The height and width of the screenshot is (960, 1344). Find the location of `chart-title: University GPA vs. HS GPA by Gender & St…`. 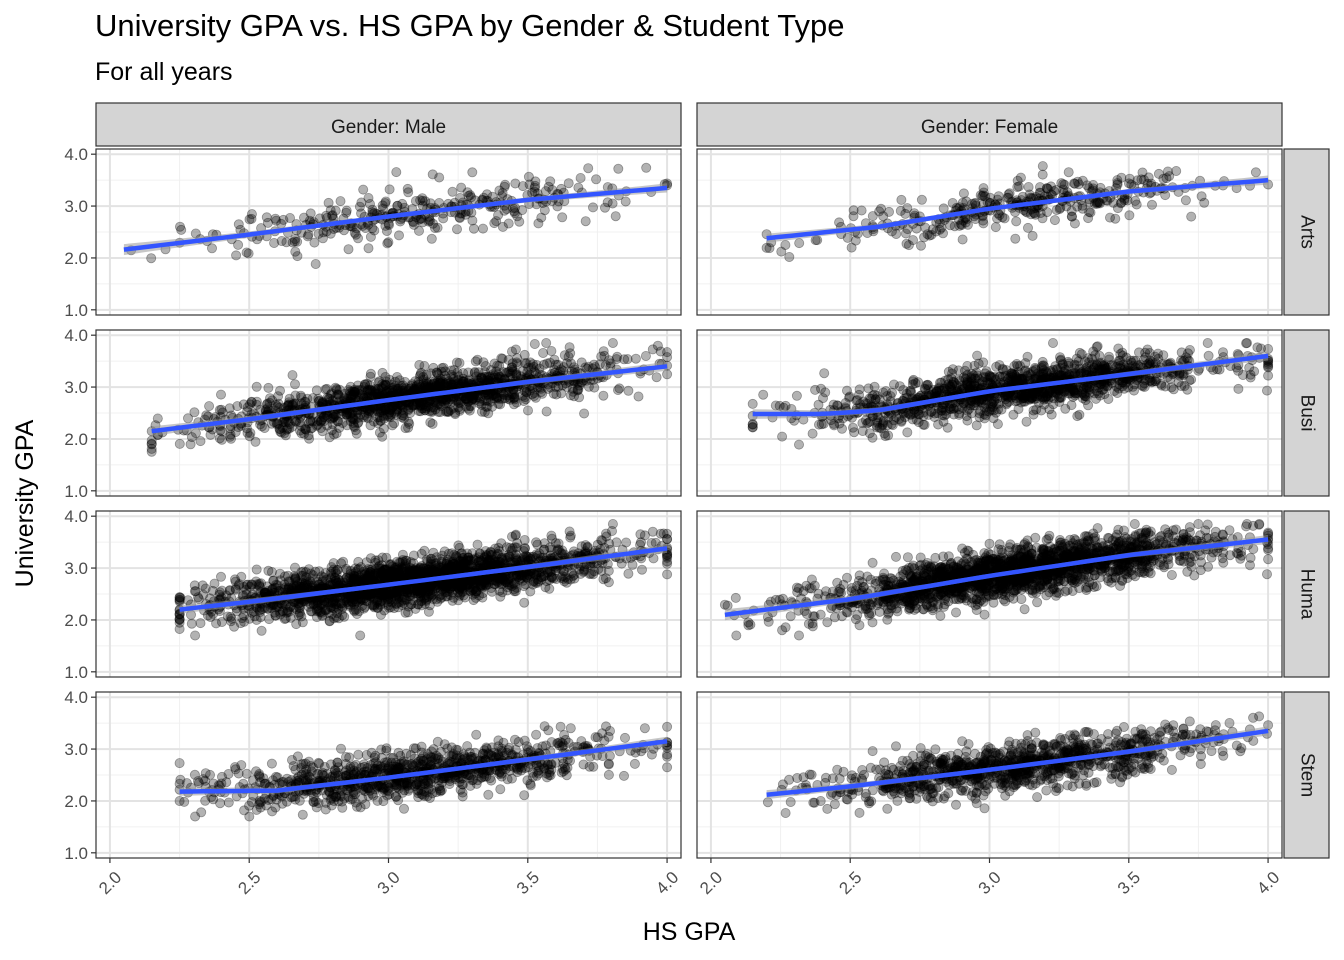

chart-title: University GPA vs. HS GPA by Gender & St… is located at coordinates (470, 25).